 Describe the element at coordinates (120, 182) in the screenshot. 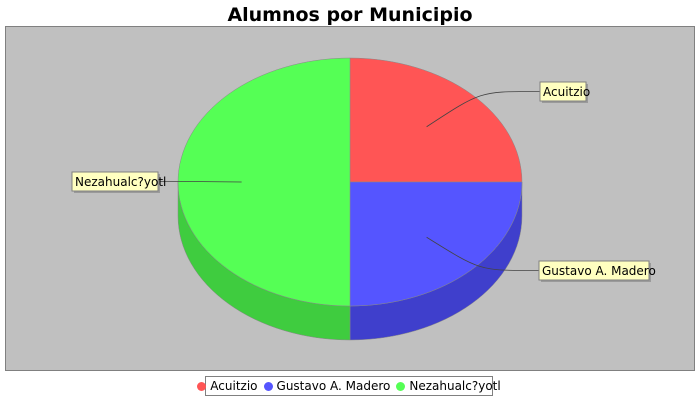

I see `pie-label: Nezahualc?yotl` at that location.